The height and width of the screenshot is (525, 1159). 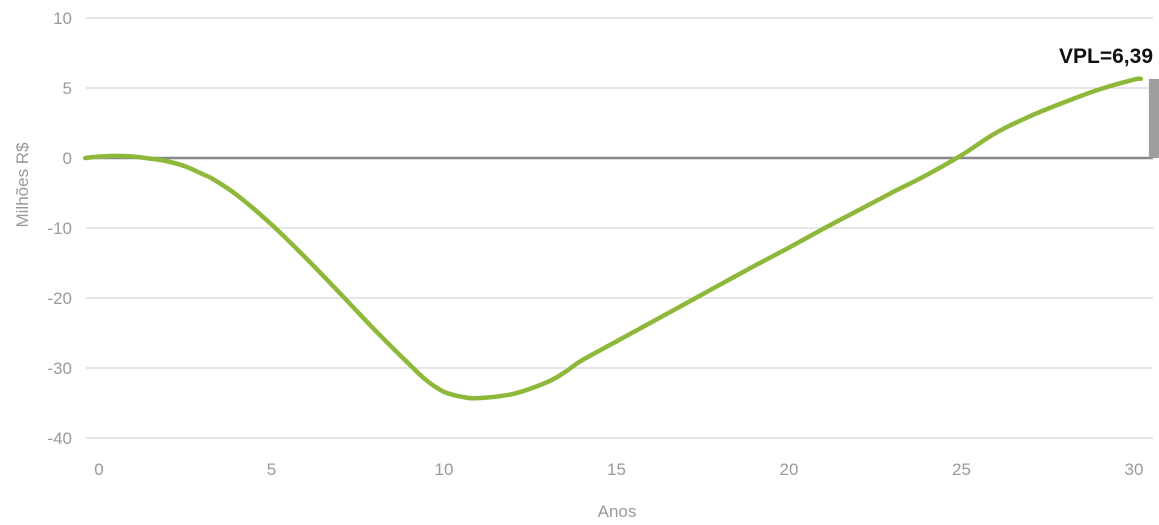 I want to click on y-axis-title: Milhões R$, so click(x=22, y=185).